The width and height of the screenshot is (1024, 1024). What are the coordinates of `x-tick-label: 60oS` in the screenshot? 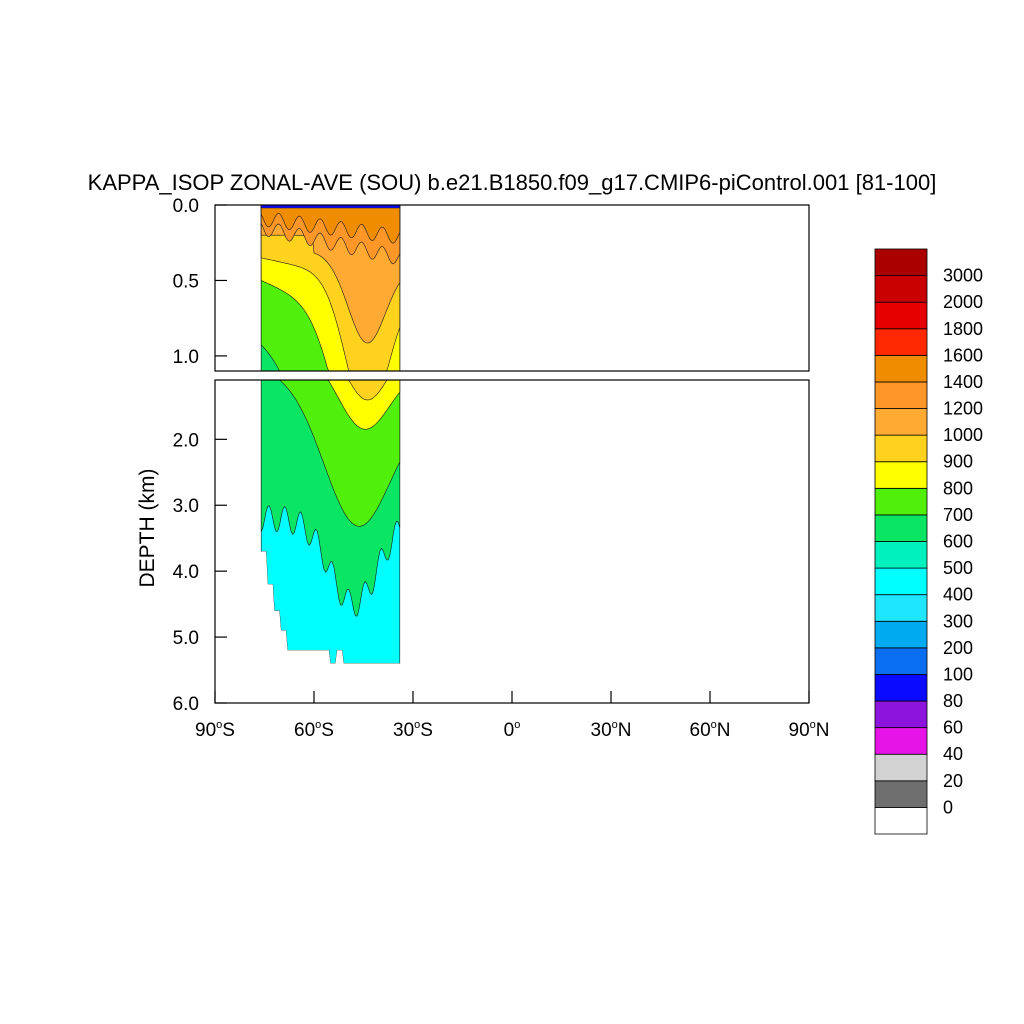 It's located at (314, 730).